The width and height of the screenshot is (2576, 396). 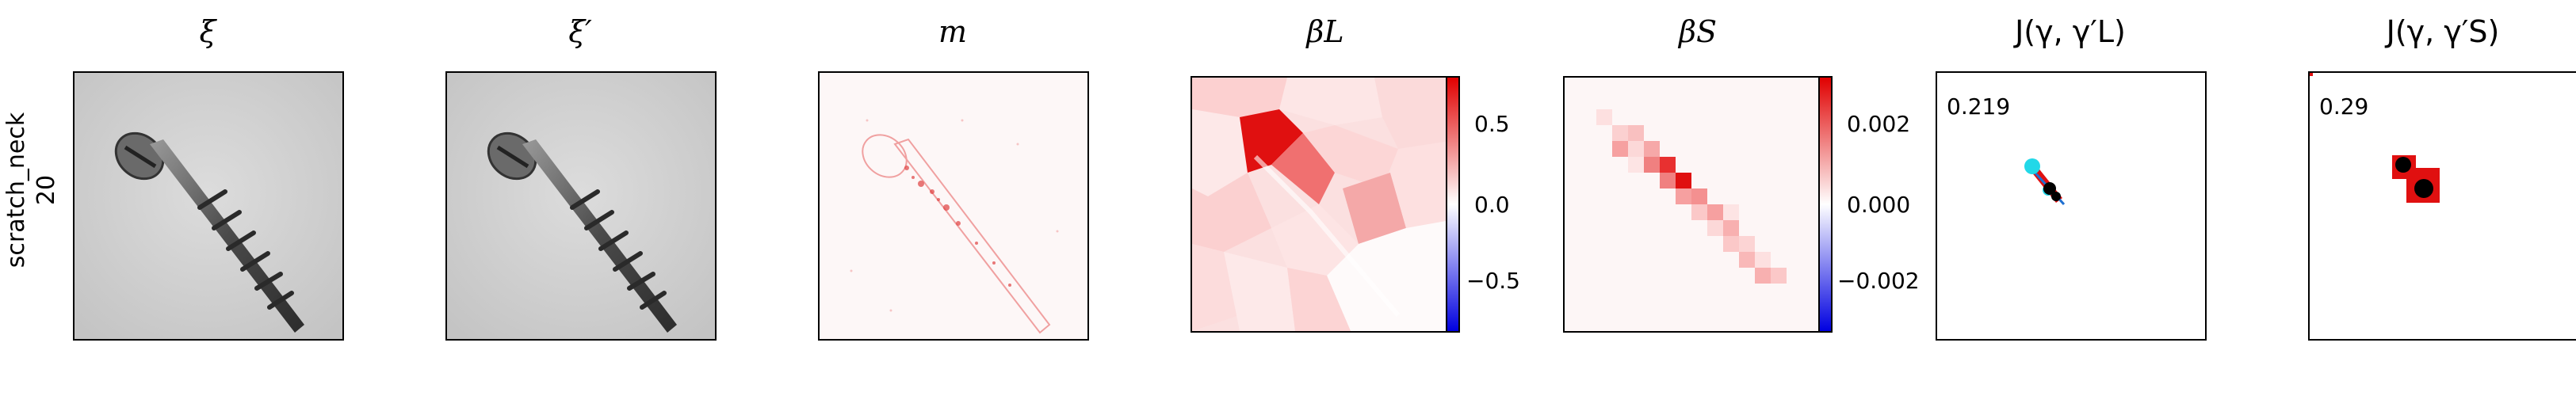 I want to click on score-J-L: 0.219, so click(x=1979, y=106).